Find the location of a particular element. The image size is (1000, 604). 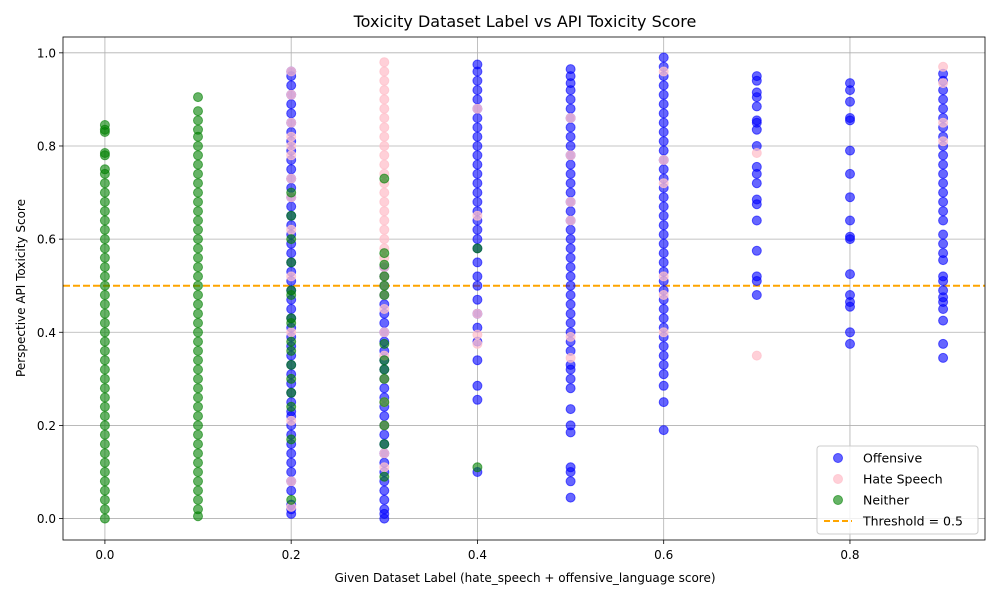

legend-box is located at coordinates (897, 490).